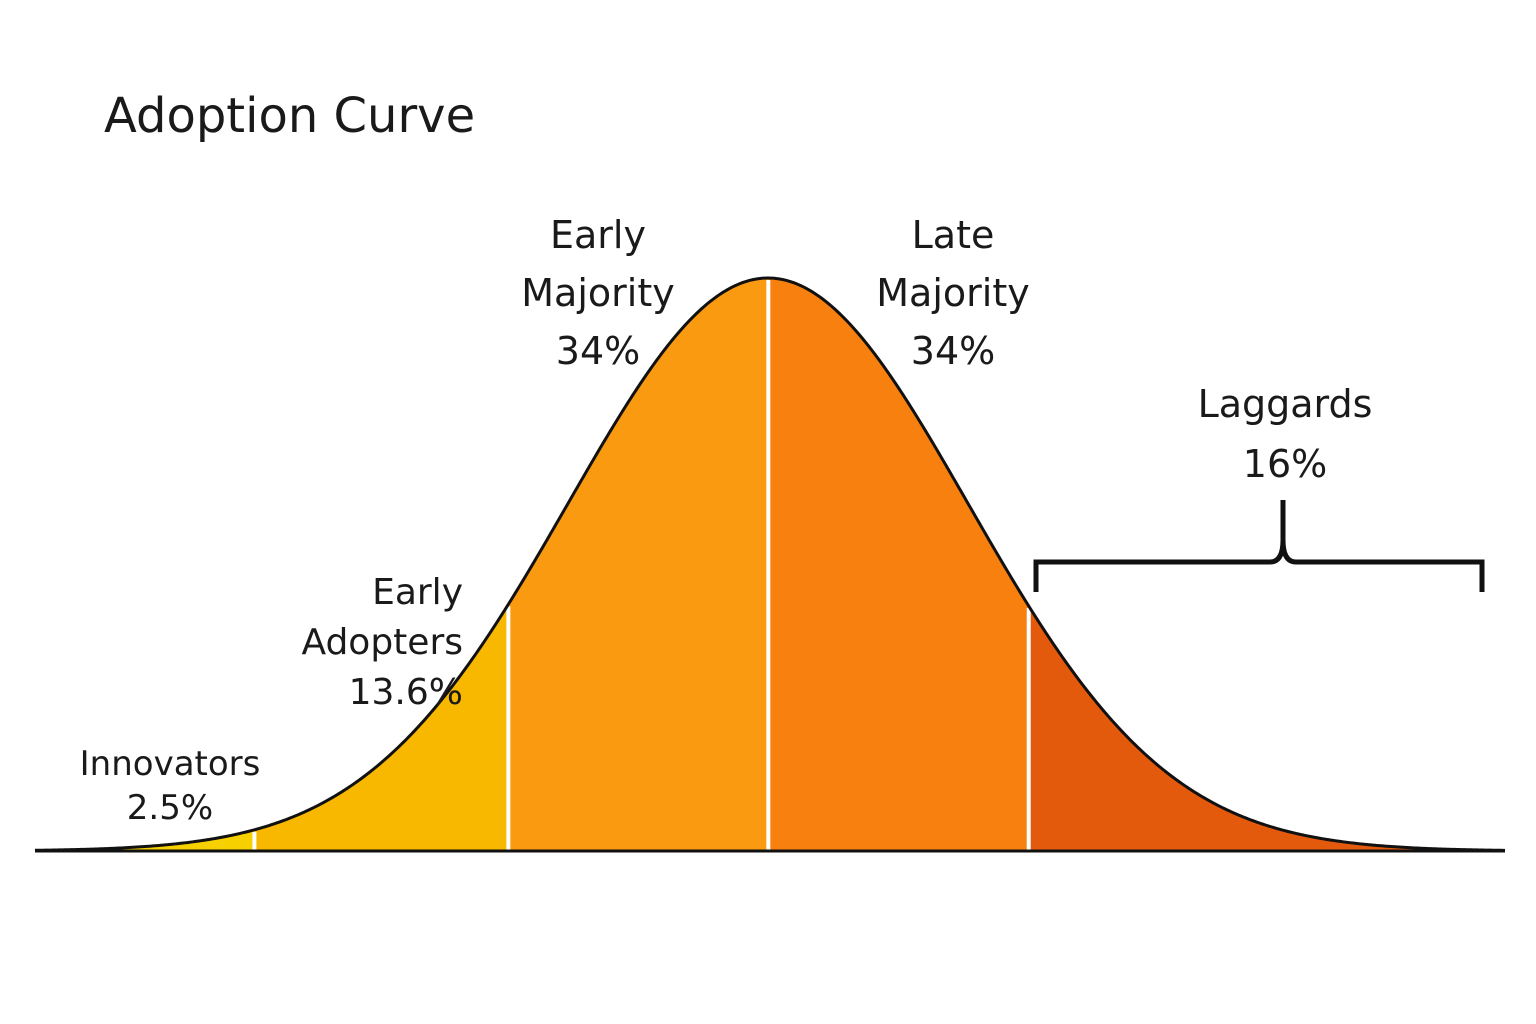 This screenshot has width=1536, height=1024. I want to click on segment-percent: 2.5%, so click(170, 808).